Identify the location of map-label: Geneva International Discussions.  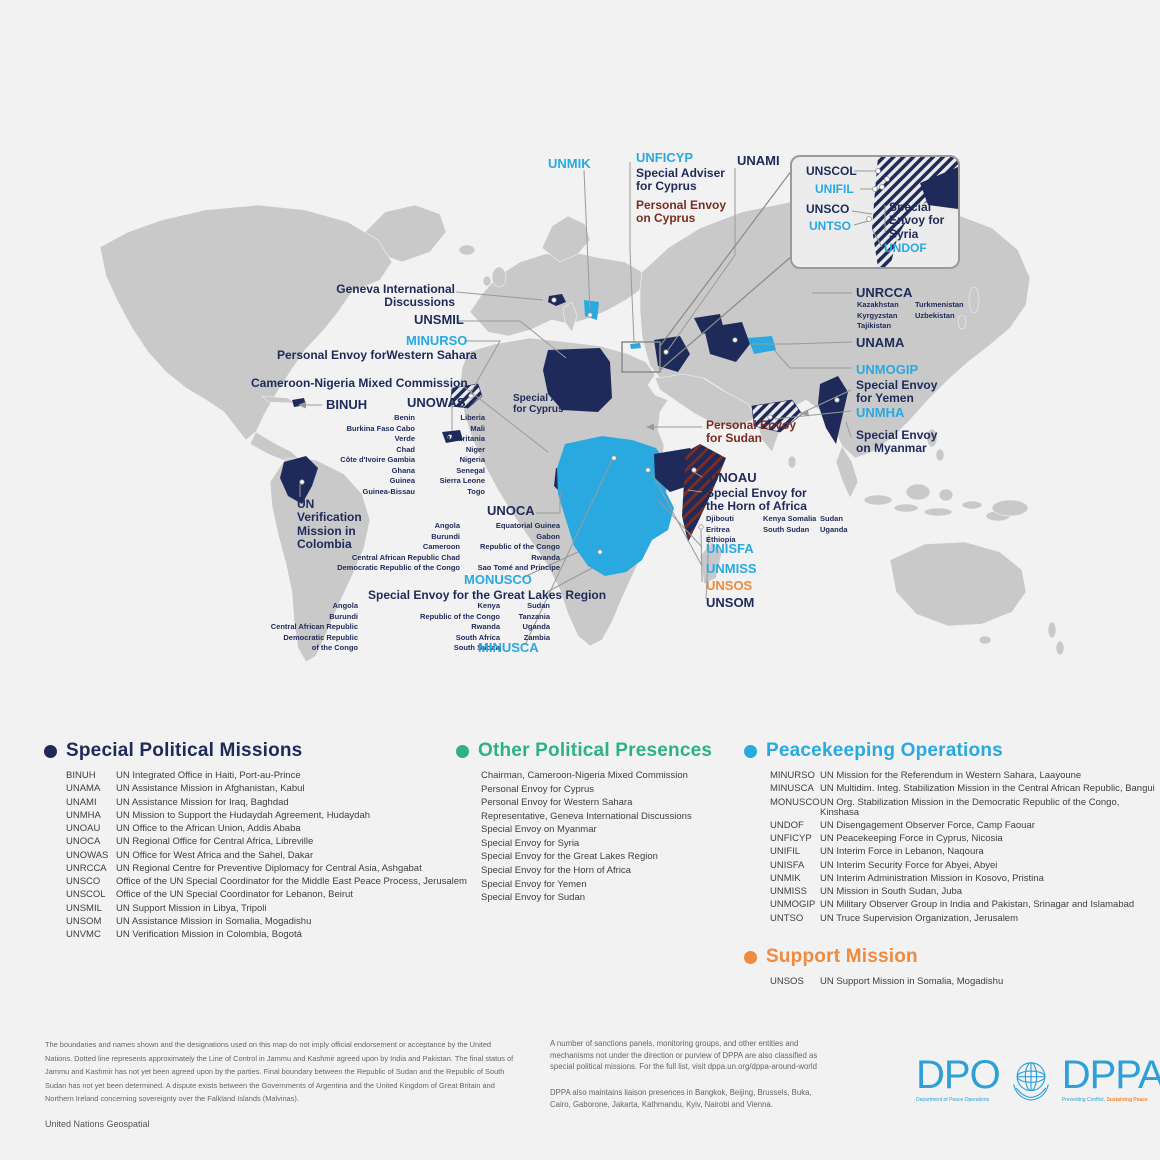
(395, 296).